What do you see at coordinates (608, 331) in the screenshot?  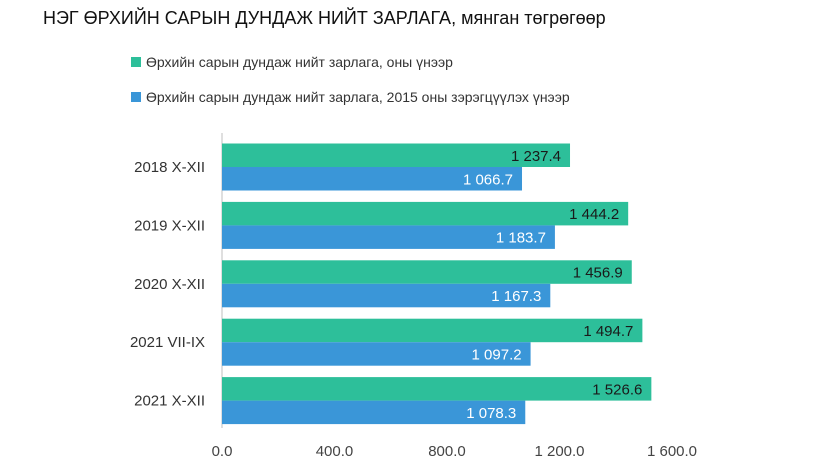 I see `data-label: 1 494.7` at bounding box center [608, 331].